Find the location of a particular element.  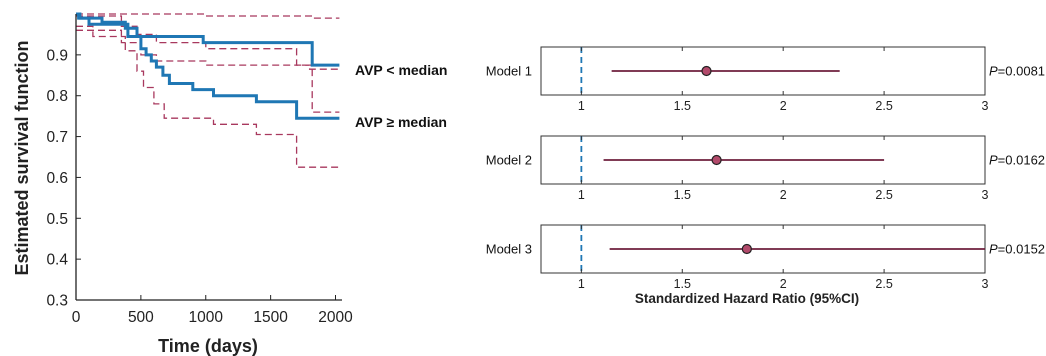

p-number: =0.0081 is located at coordinates (1021, 71).